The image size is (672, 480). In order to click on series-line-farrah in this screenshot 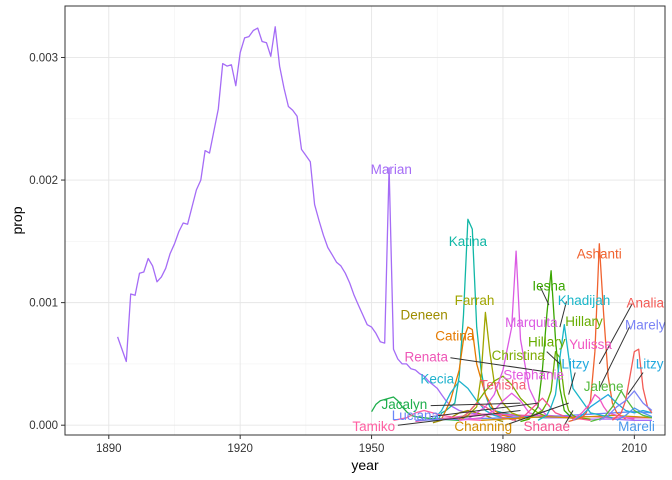, I will do `click(492, 366)`.